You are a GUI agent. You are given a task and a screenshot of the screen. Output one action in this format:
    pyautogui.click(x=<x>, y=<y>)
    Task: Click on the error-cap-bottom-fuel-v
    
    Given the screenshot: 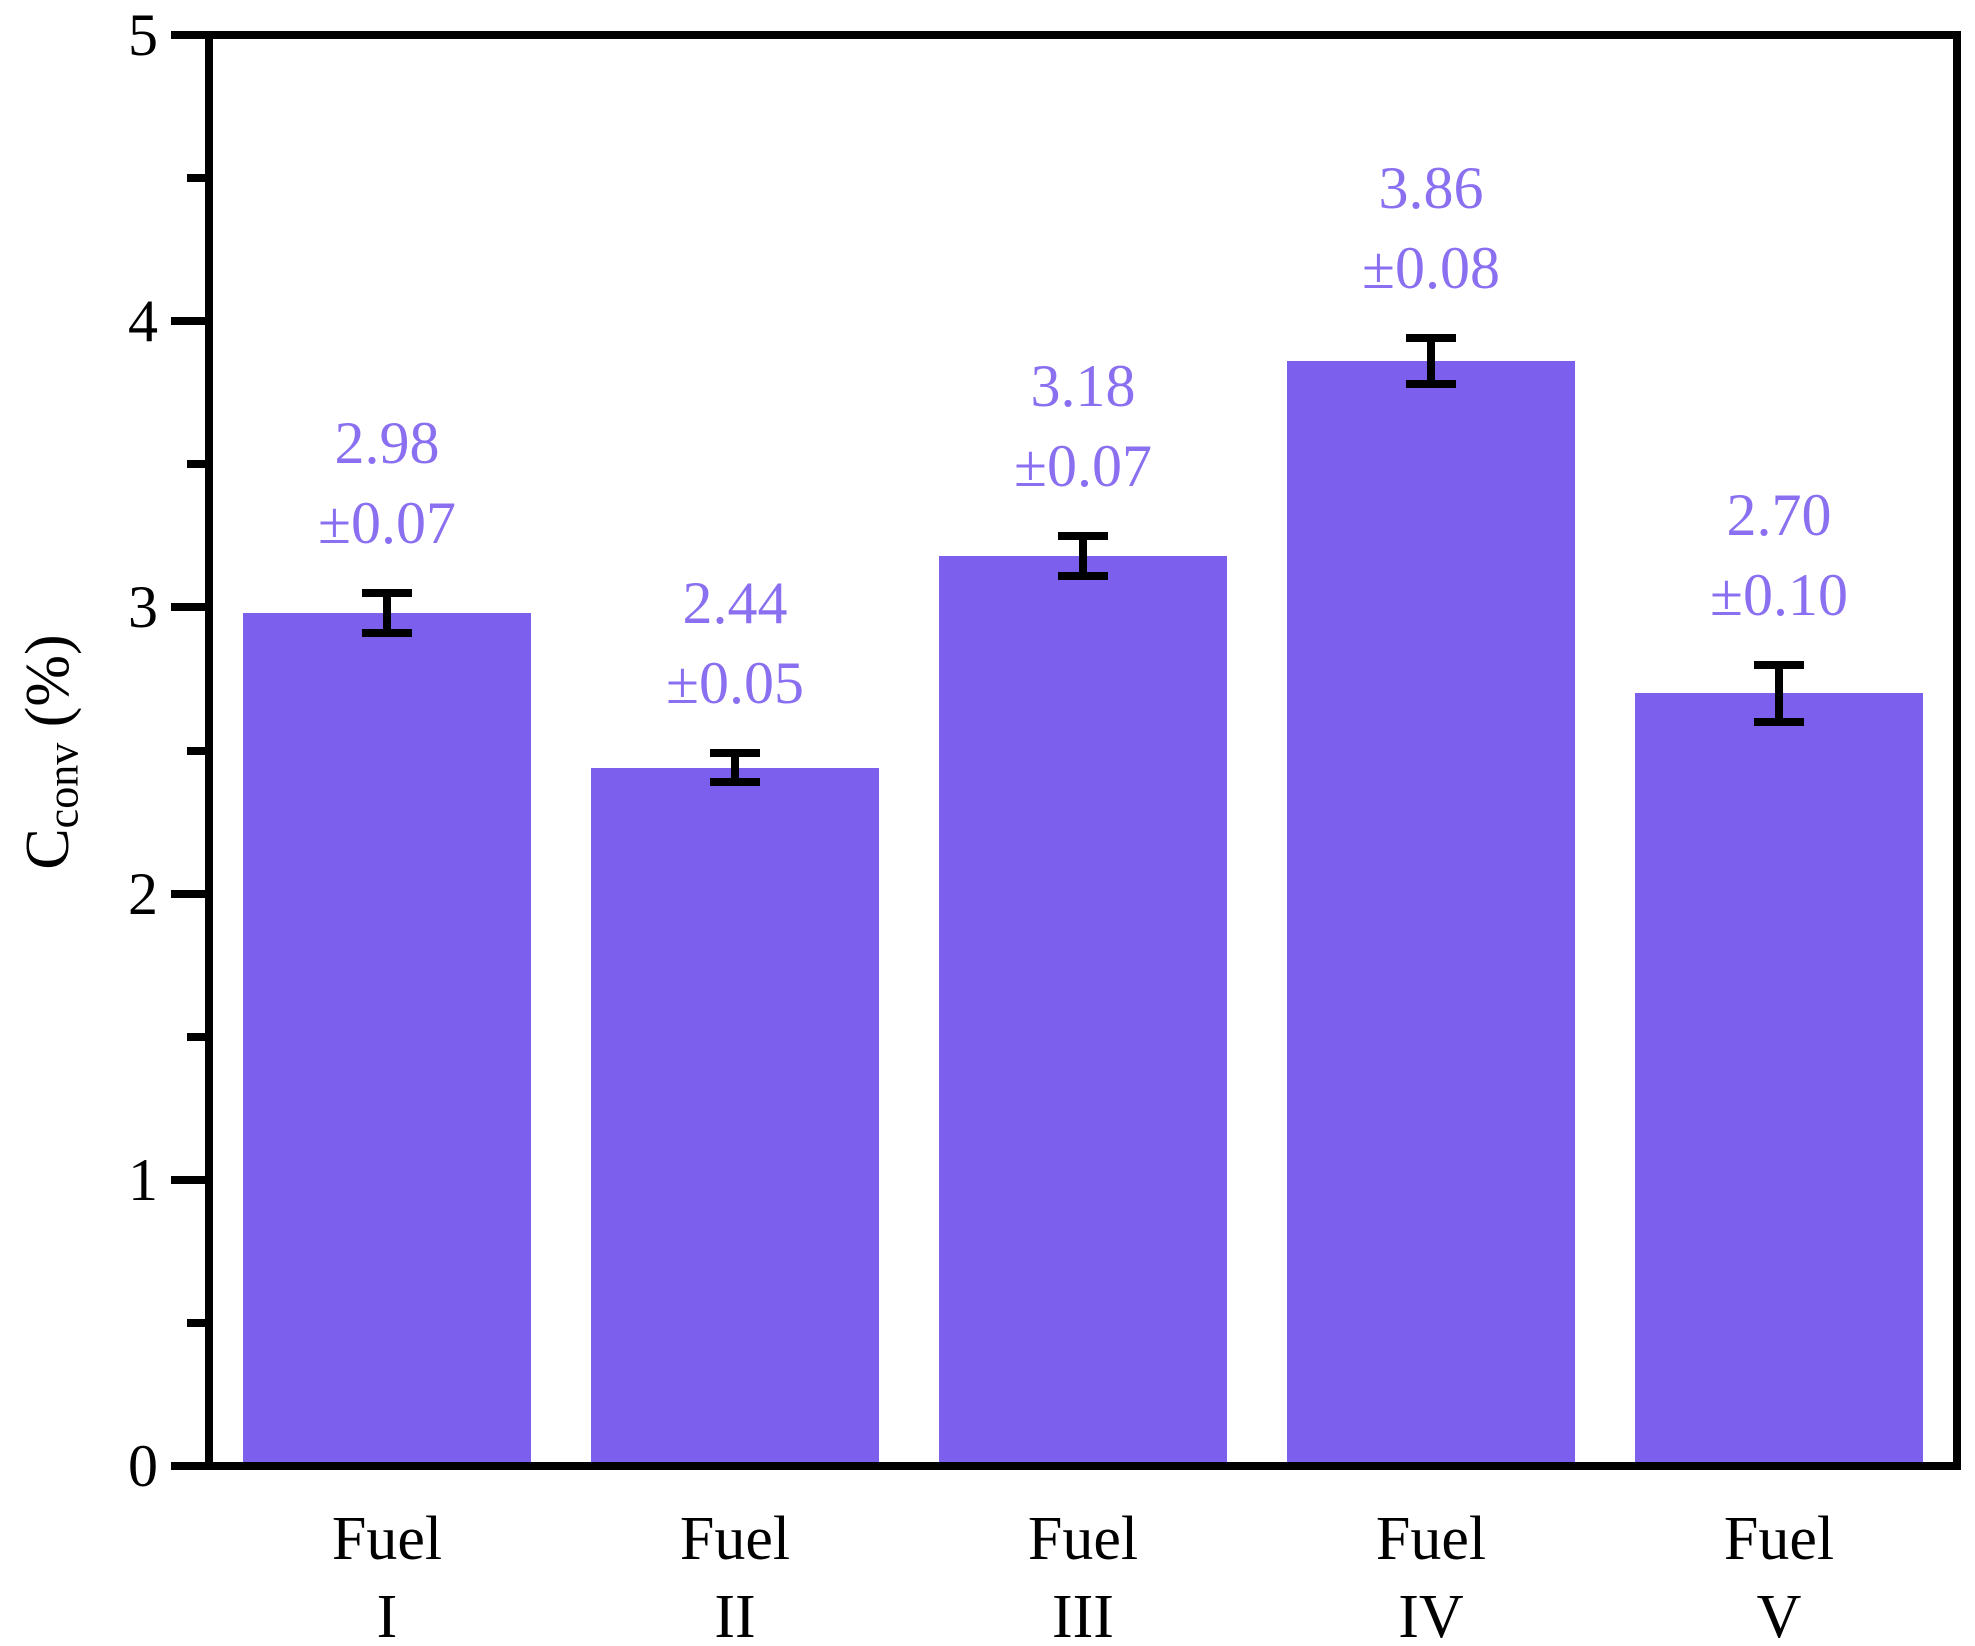 What is the action you would take?
    pyautogui.click(x=1779, y=721)
    